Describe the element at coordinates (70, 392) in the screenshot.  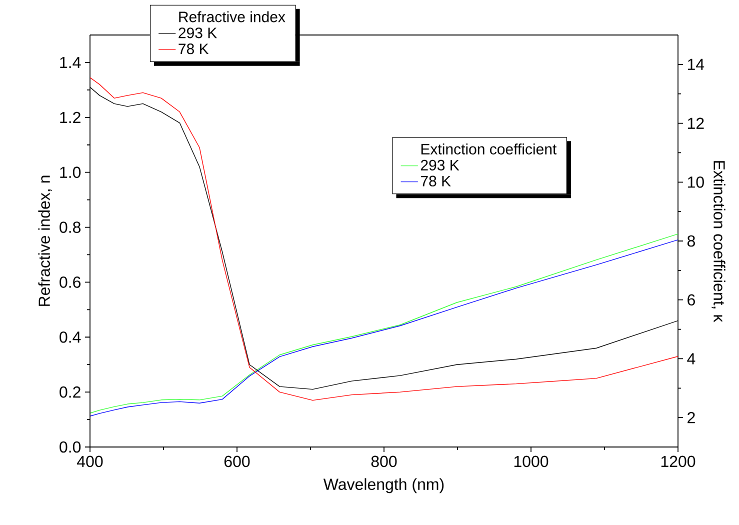
I see `y-tick-label: 0.2` at that location.